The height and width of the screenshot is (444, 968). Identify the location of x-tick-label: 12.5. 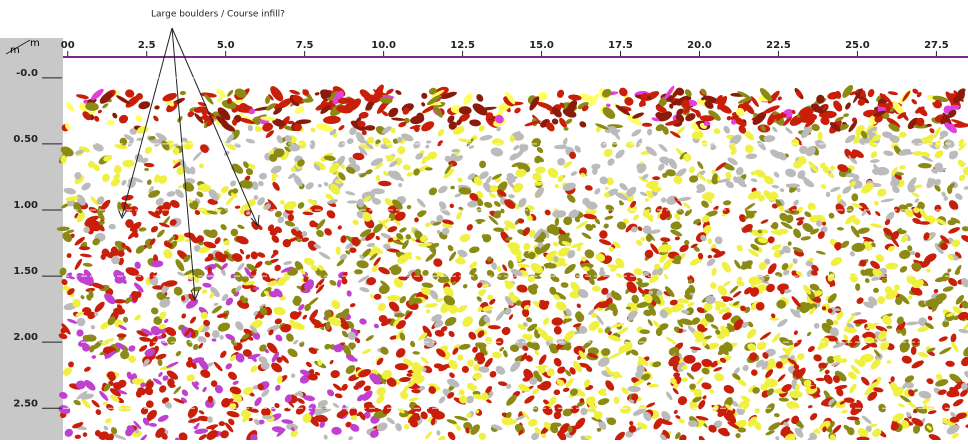
(462, 45).